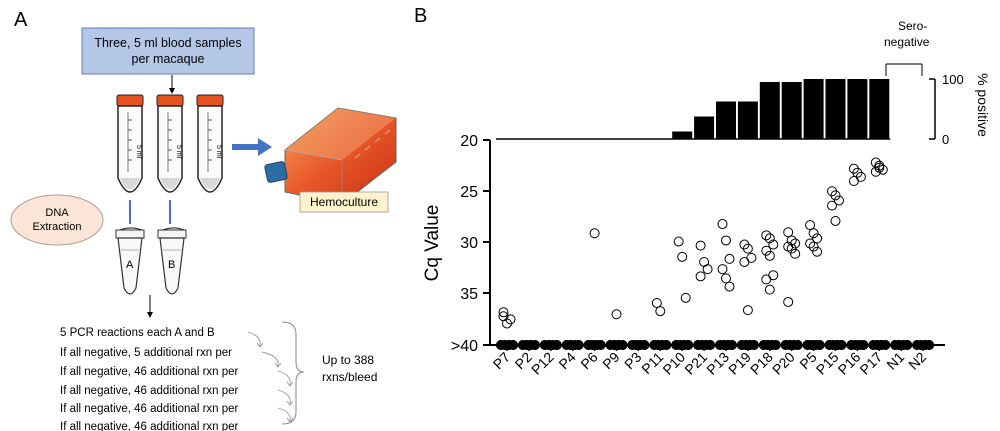  Describe the element at coordinates (622, 345) in the screenshot. I see `undetected-point-p9` at that location.